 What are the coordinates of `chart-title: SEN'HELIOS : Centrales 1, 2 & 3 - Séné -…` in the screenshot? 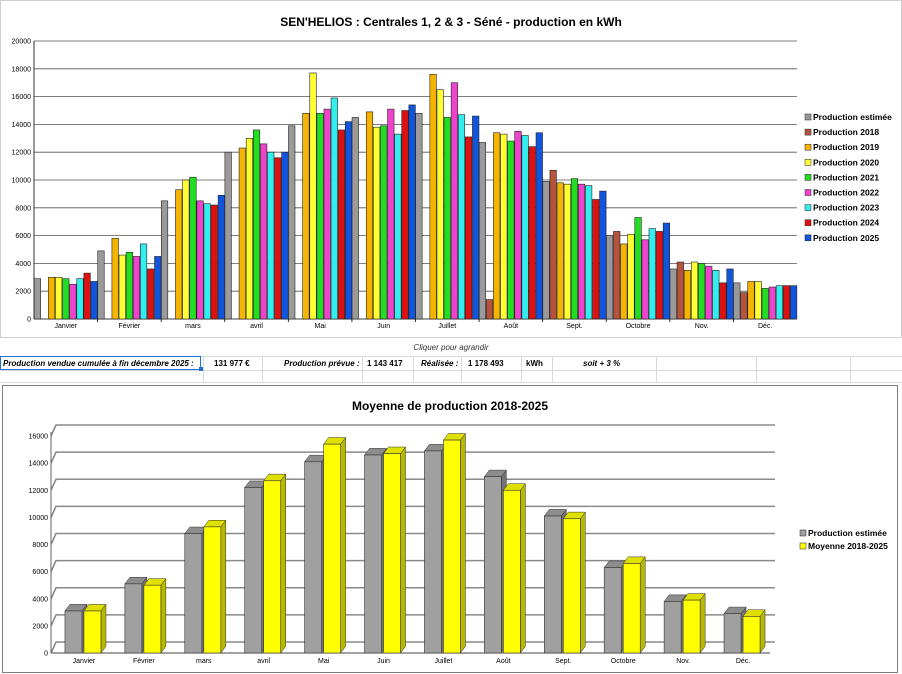 It's located at (451, 22).